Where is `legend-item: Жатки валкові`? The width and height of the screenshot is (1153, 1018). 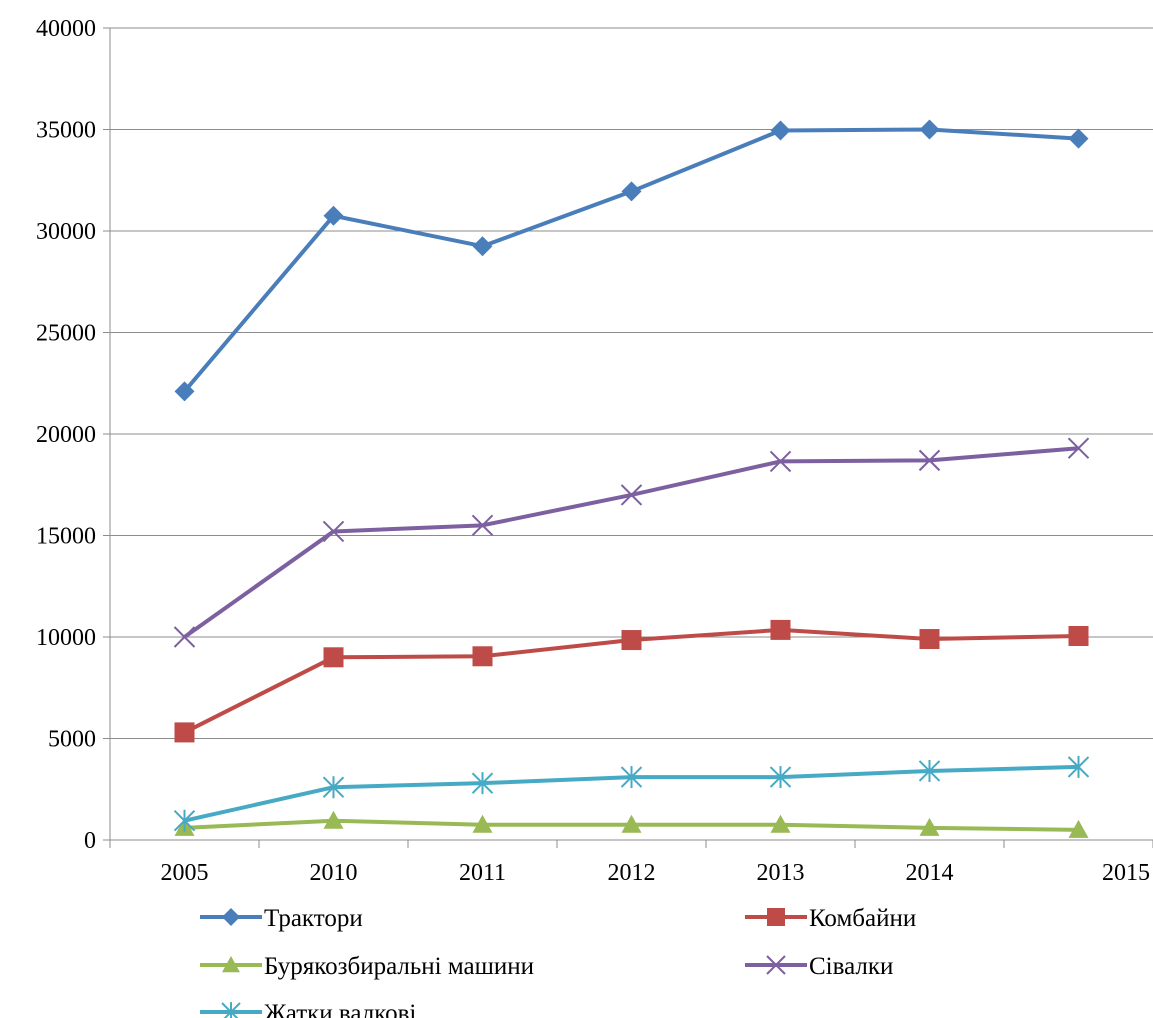
legend-item: Жатки валкові is located at coordinates (308, 1009).